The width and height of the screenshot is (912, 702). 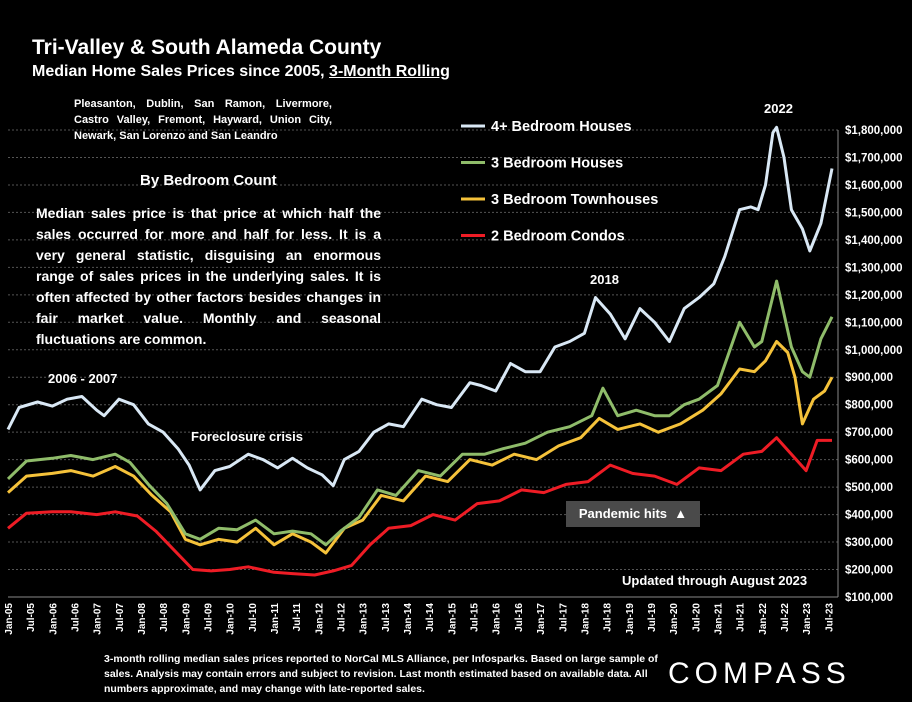 What do you see at coordinates (209, 617) in the screenshot?
I see `x-tick-label: Jul-09` at bounding box center [209, 617].